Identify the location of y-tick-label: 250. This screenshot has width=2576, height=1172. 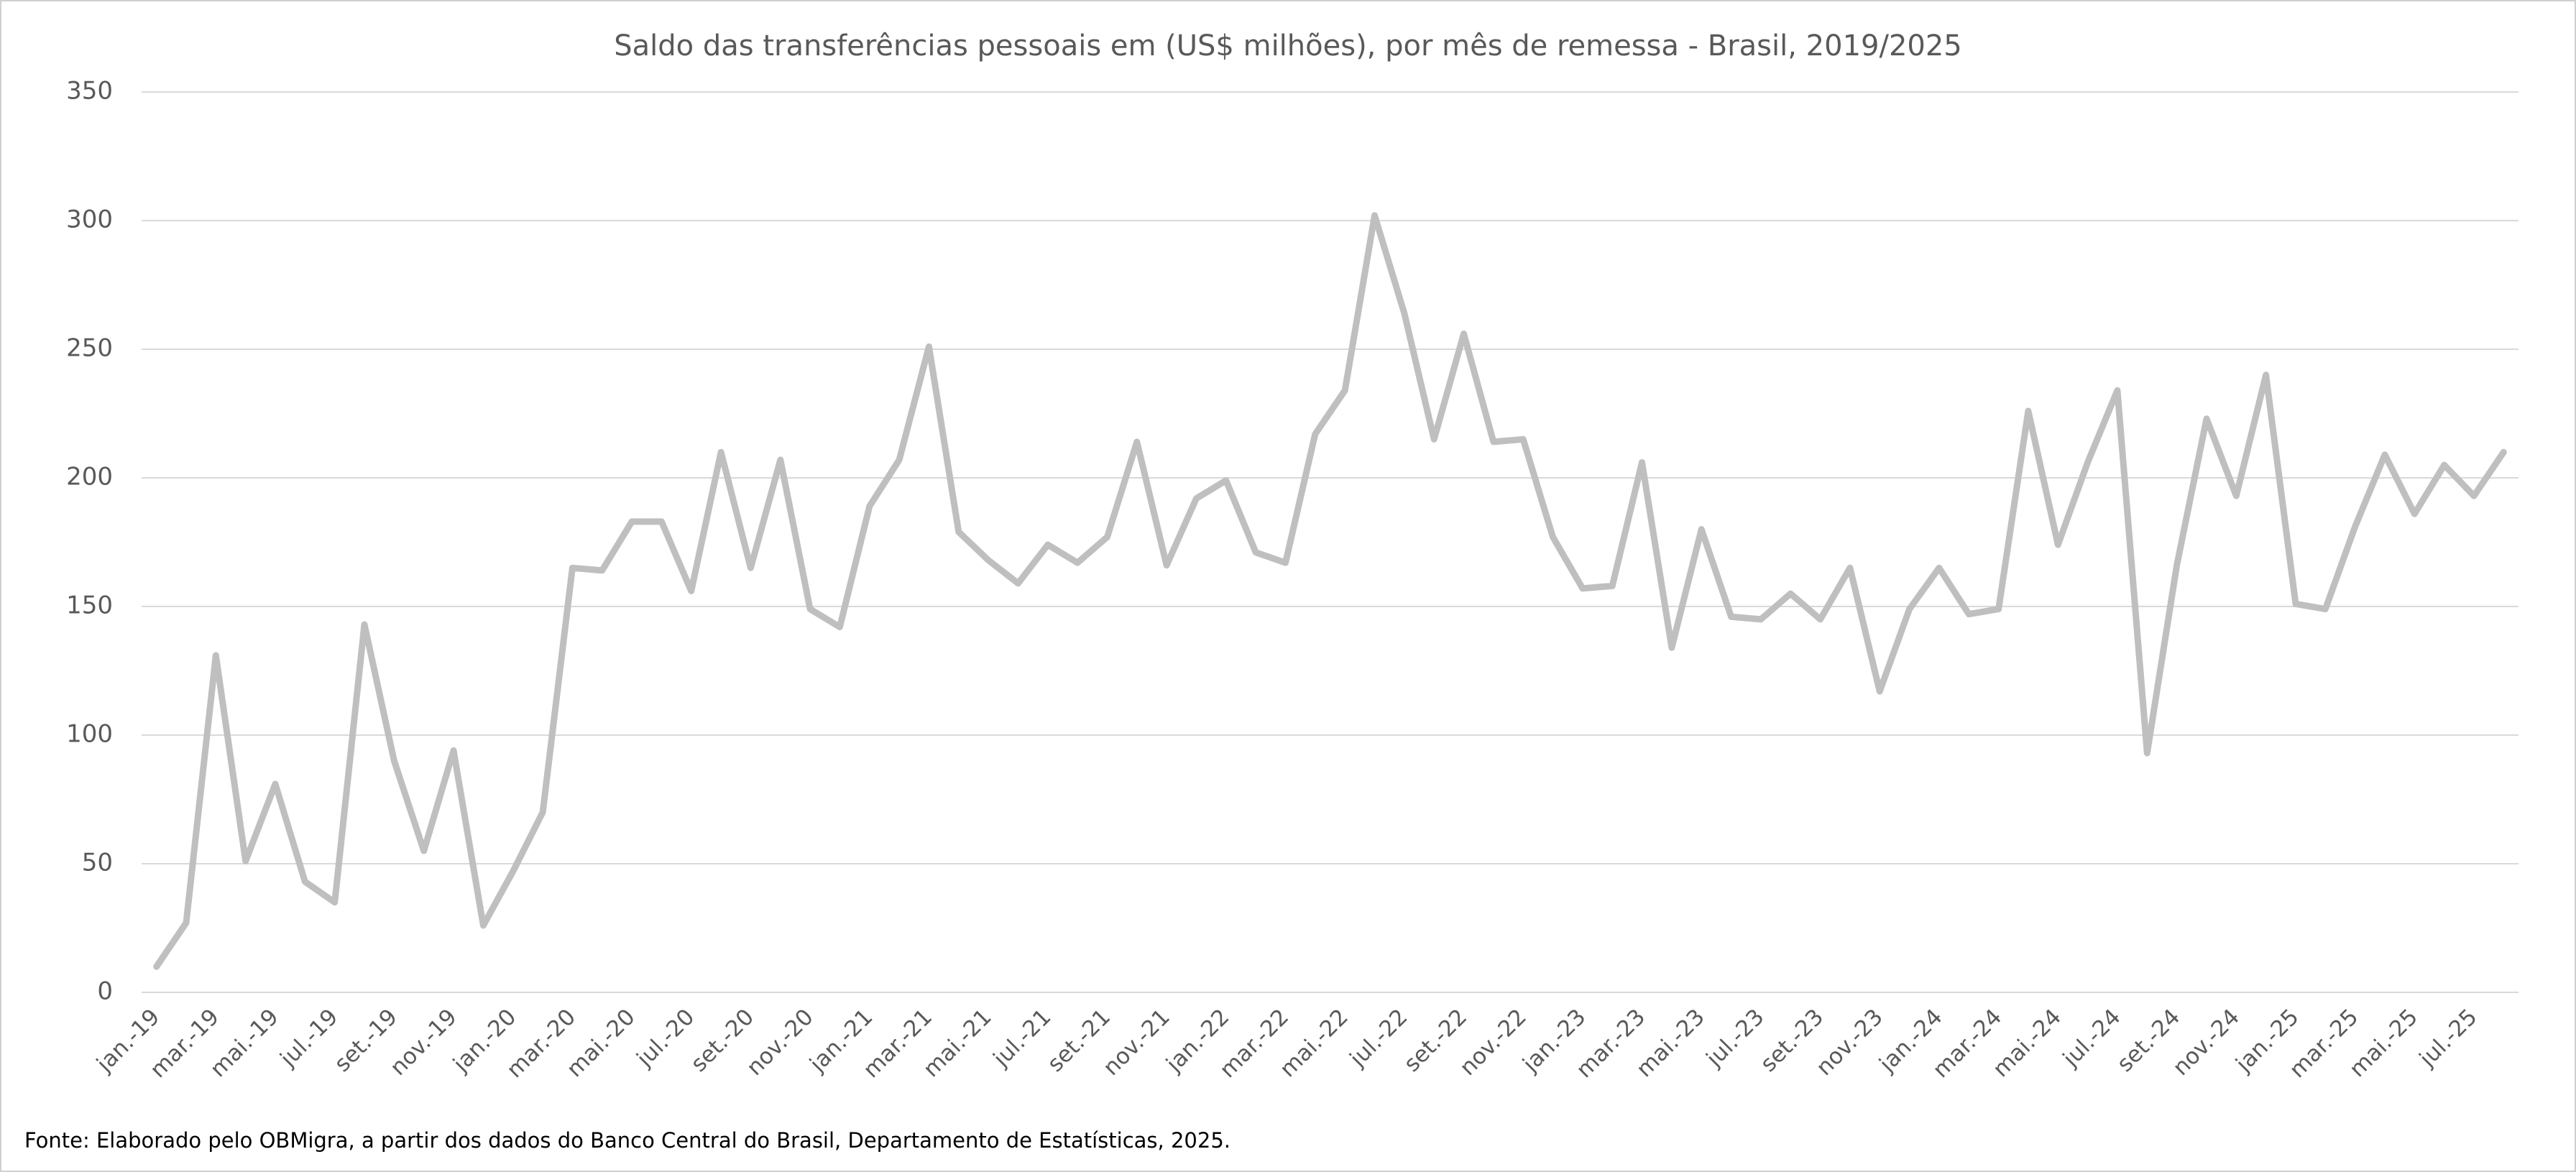
(89, 348).